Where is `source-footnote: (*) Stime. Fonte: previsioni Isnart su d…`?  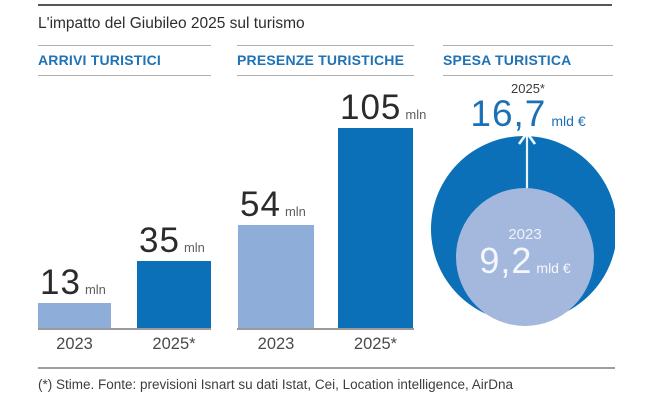 source-footnote: (*) Stime. Fonte: previsioni Isnart su d… is located at coordinates (275, 384).